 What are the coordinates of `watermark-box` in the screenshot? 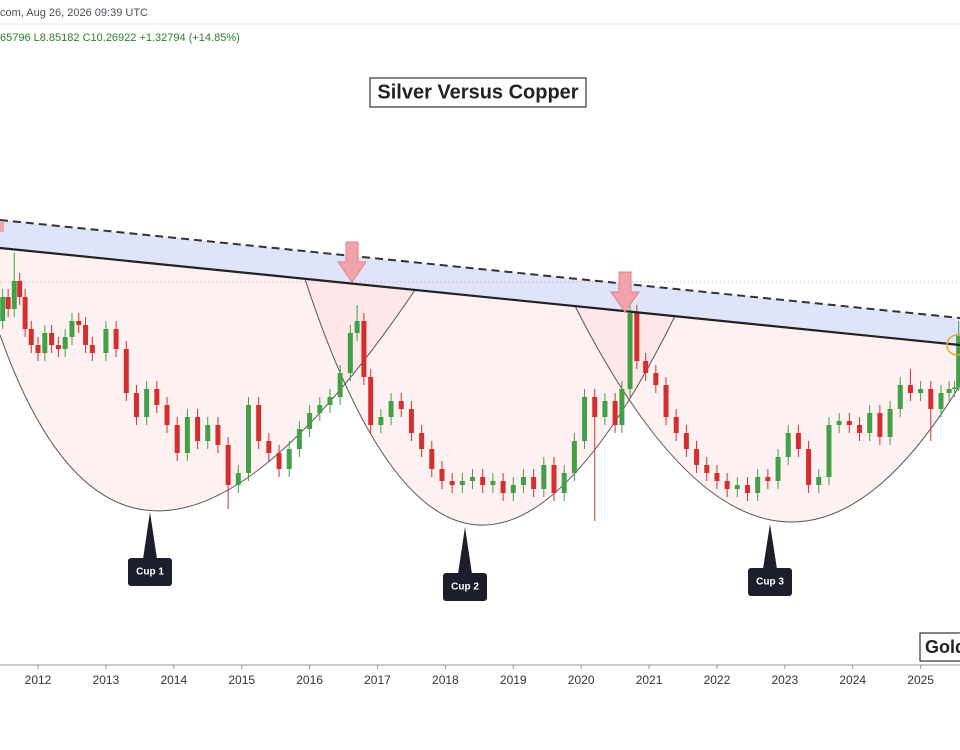 It's located at (939, 647).